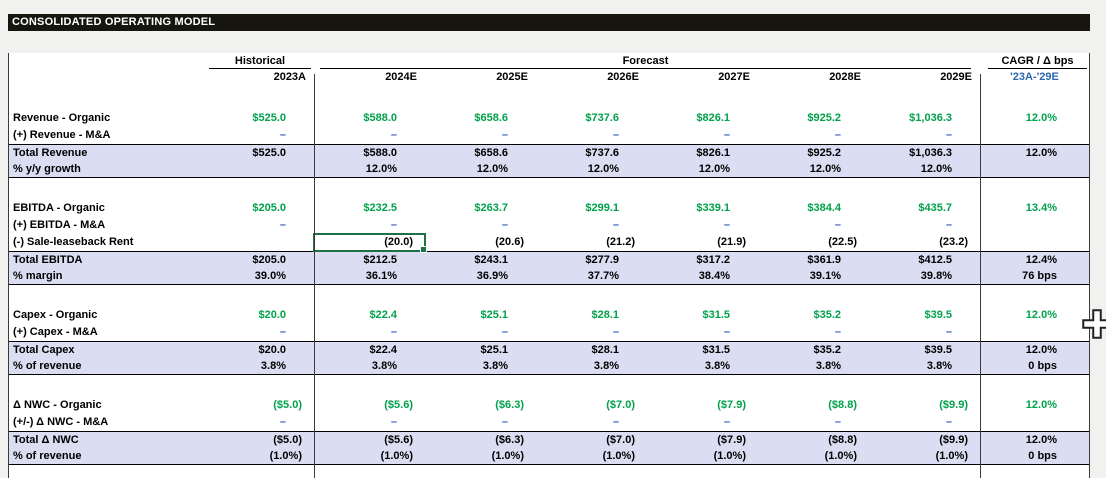  What do you see at coordinates (269, 260) in the screenshot?
I see `value-cell: $205.0` at bounding box center [269, 260].